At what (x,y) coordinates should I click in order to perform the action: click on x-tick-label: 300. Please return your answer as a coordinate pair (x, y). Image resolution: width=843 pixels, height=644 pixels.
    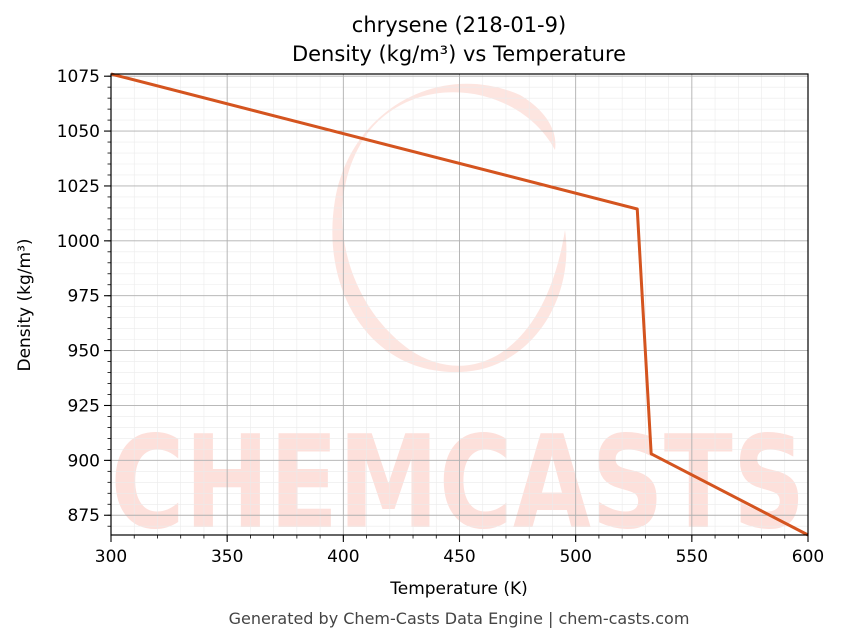
    Looking at the image, I should click on (111, 557).